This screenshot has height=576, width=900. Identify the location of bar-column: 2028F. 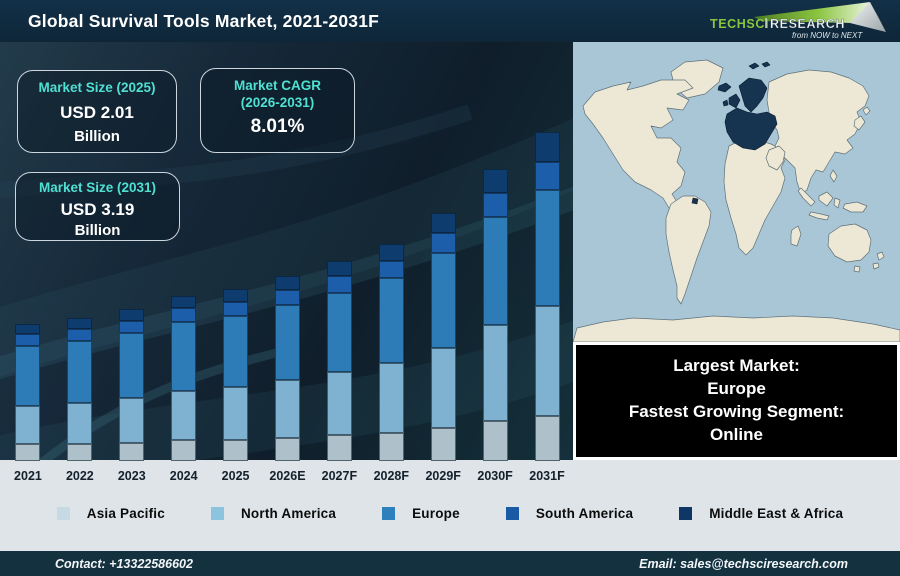
(391, 265).